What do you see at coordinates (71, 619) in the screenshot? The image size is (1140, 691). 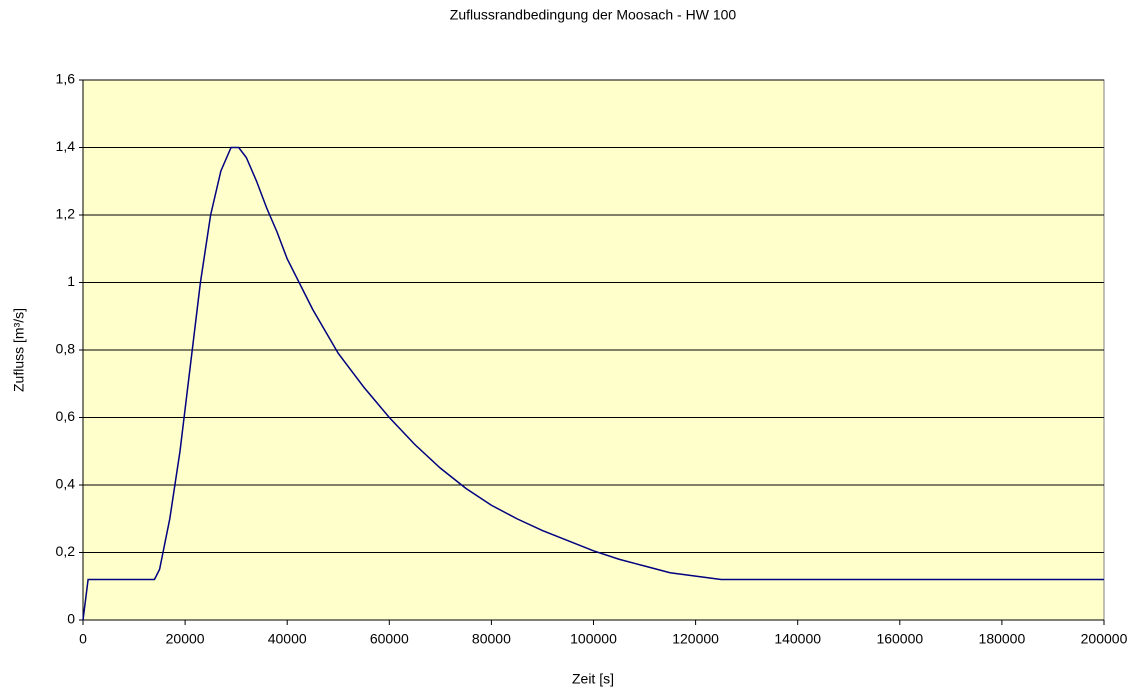 I see `y-tick-label: 0` at bounding box center [71, 619].